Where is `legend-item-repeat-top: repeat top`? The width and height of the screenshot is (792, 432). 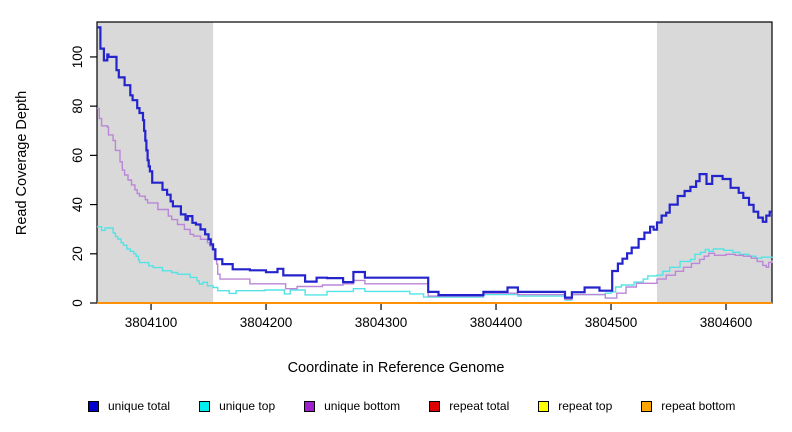 legend-item-repeat-top: repeat top is located at coordinates (575, 406).